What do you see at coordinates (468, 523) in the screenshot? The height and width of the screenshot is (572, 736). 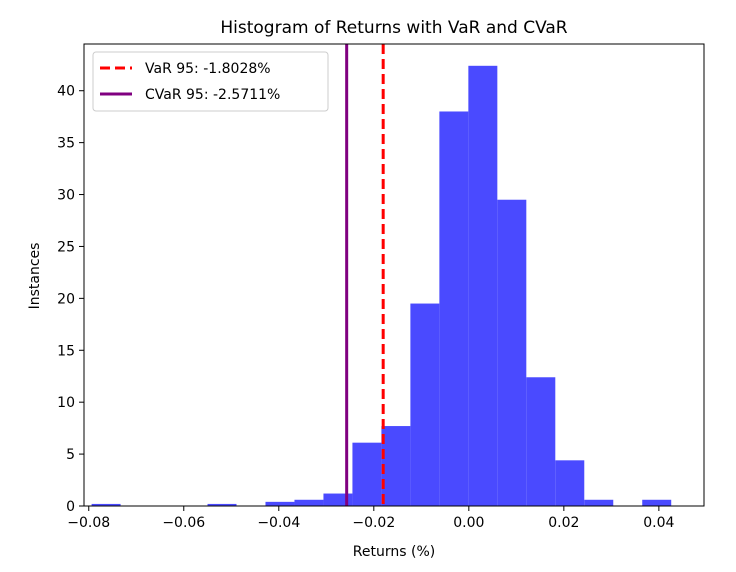 I see `x-tick-label: 0.00` at bounding box center [468, 523].